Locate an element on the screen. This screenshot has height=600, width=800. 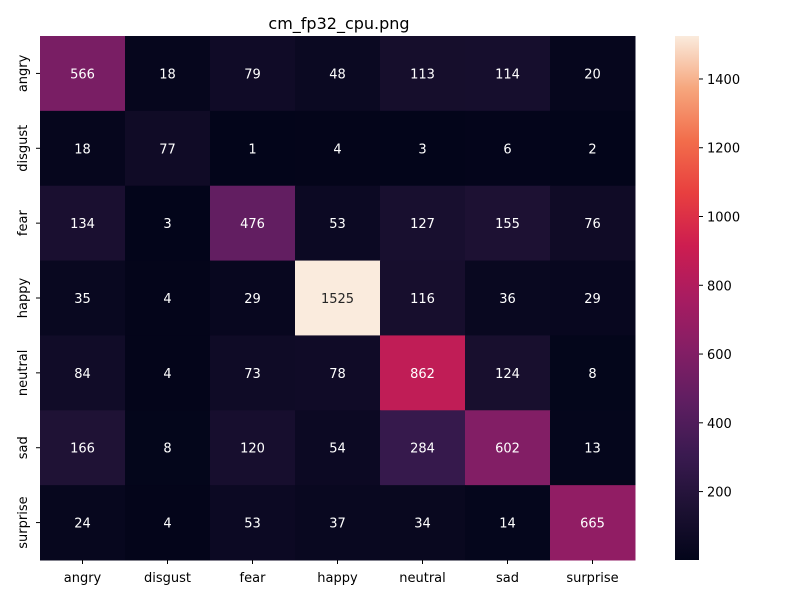
heatmap-cell-label: 124 is located at coordinates (507, 374).